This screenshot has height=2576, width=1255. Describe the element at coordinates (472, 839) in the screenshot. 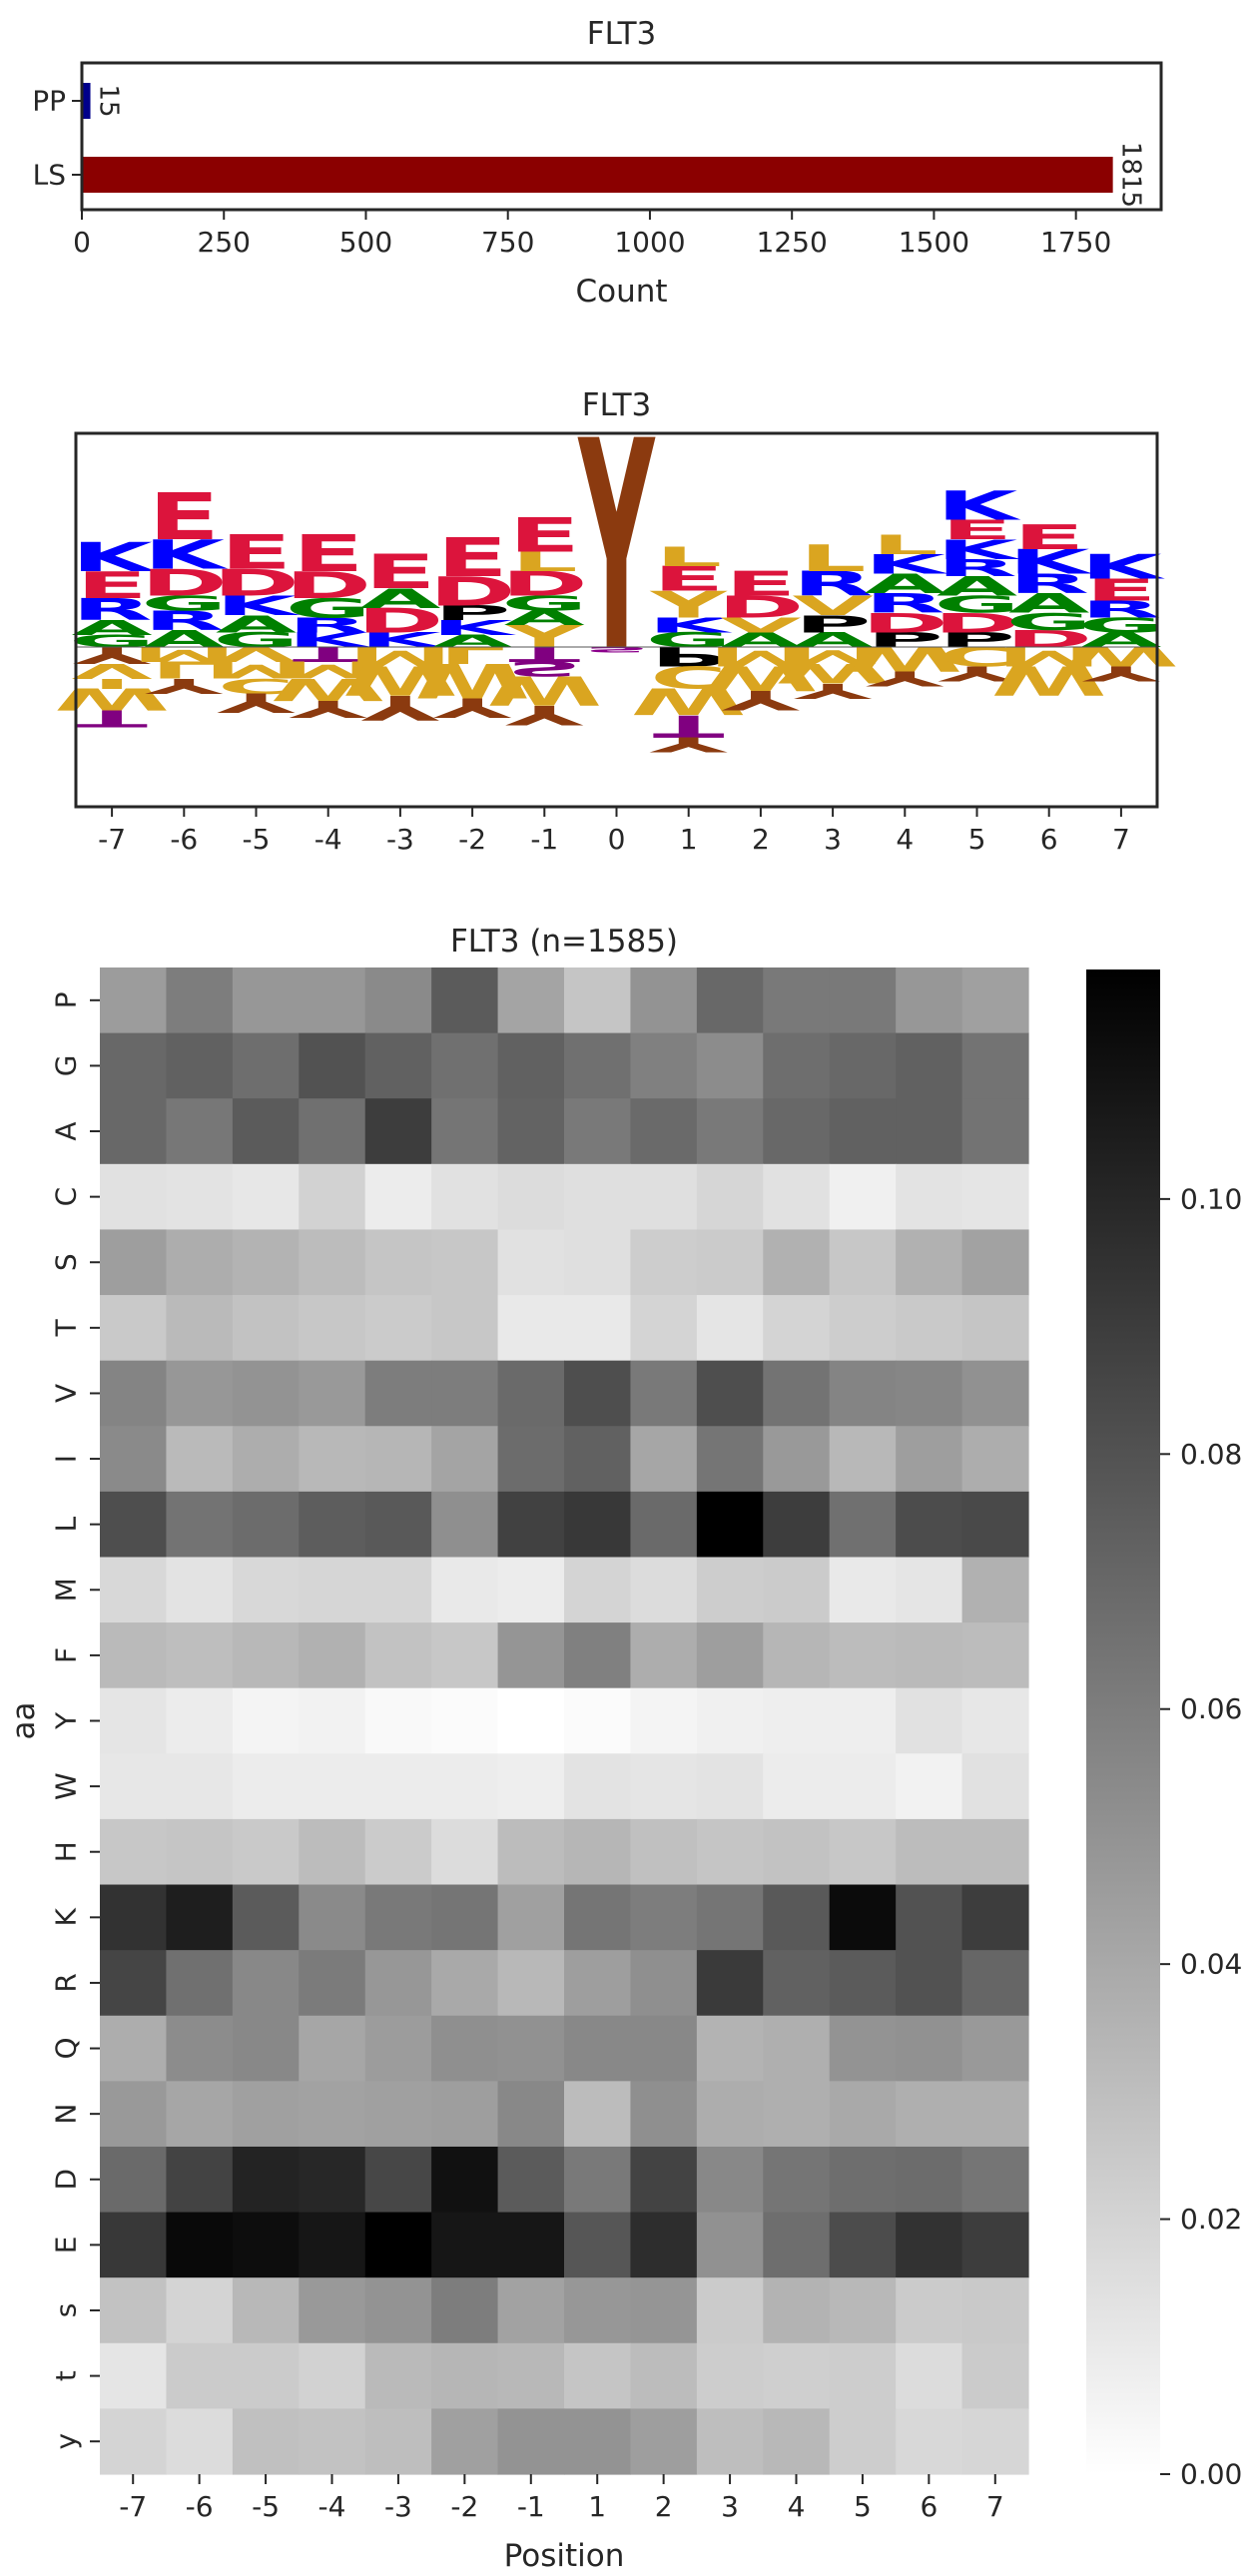

I see `x-tick-label: -2` at that location.